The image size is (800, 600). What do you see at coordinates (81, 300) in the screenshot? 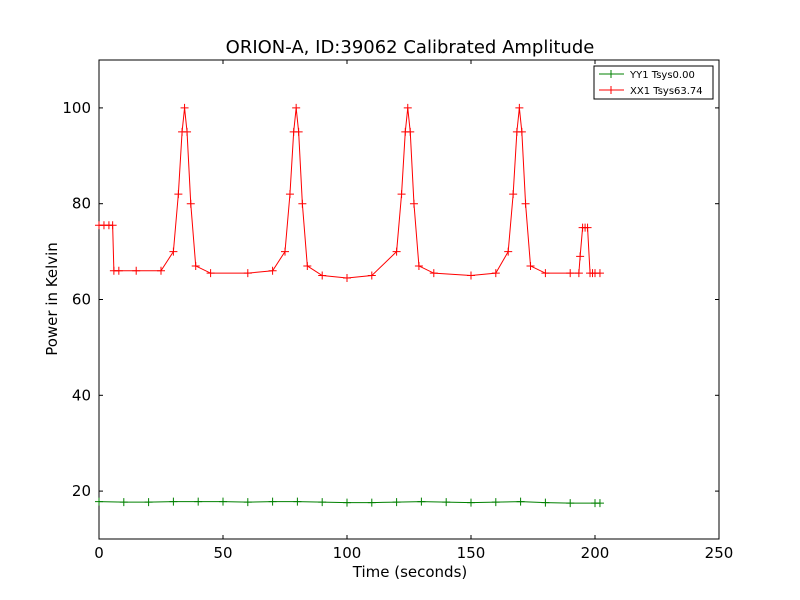
I see `y-tick-label: 60` at bounding box center [81, 300].